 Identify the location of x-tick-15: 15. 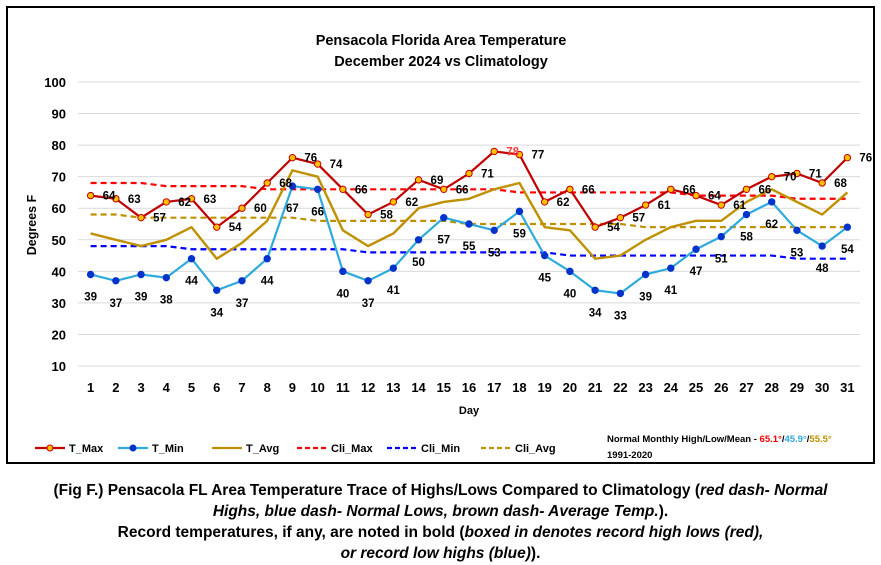
(444, 387).